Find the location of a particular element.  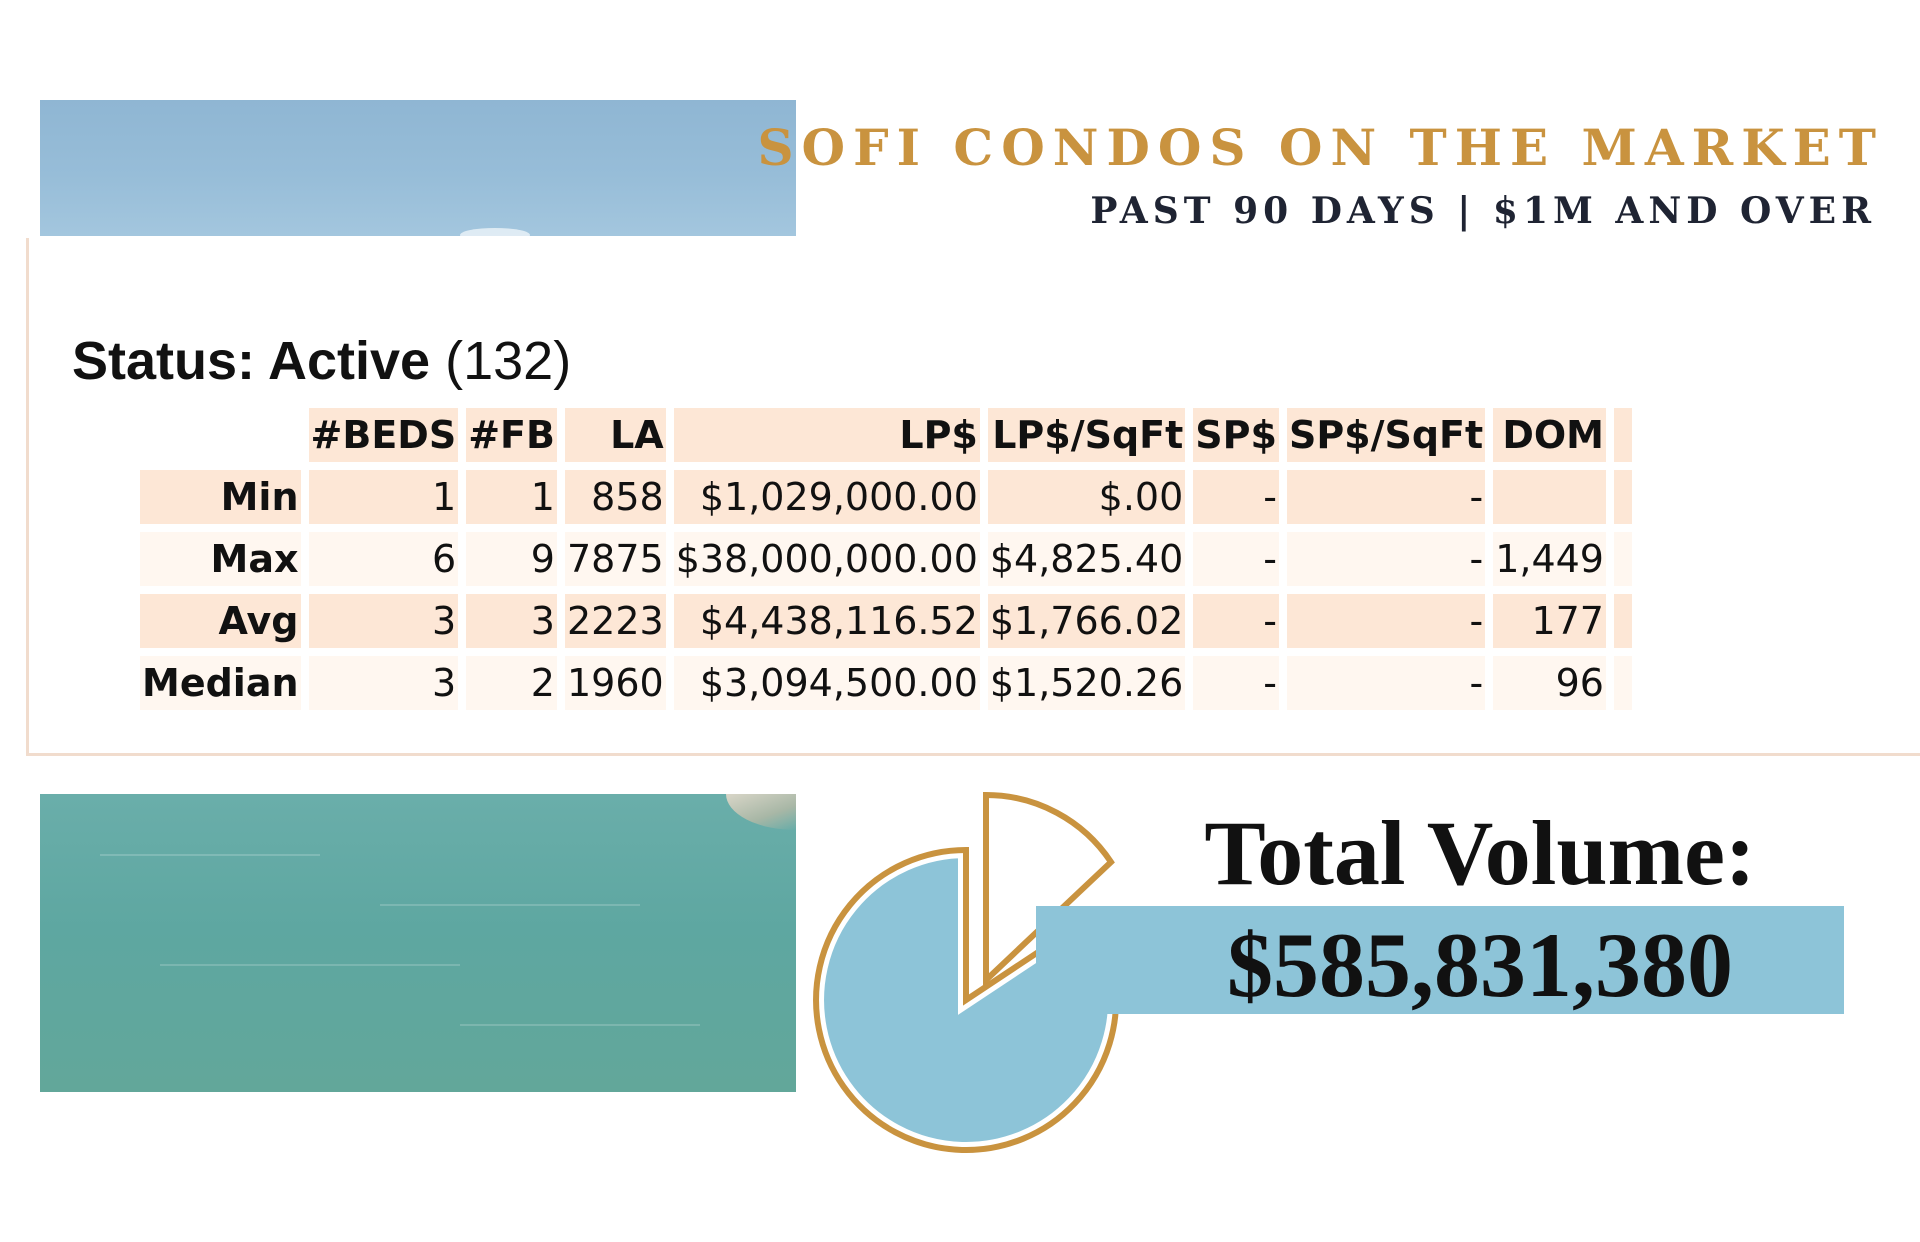

row-label: Avg is located at coordinates (220, 621).